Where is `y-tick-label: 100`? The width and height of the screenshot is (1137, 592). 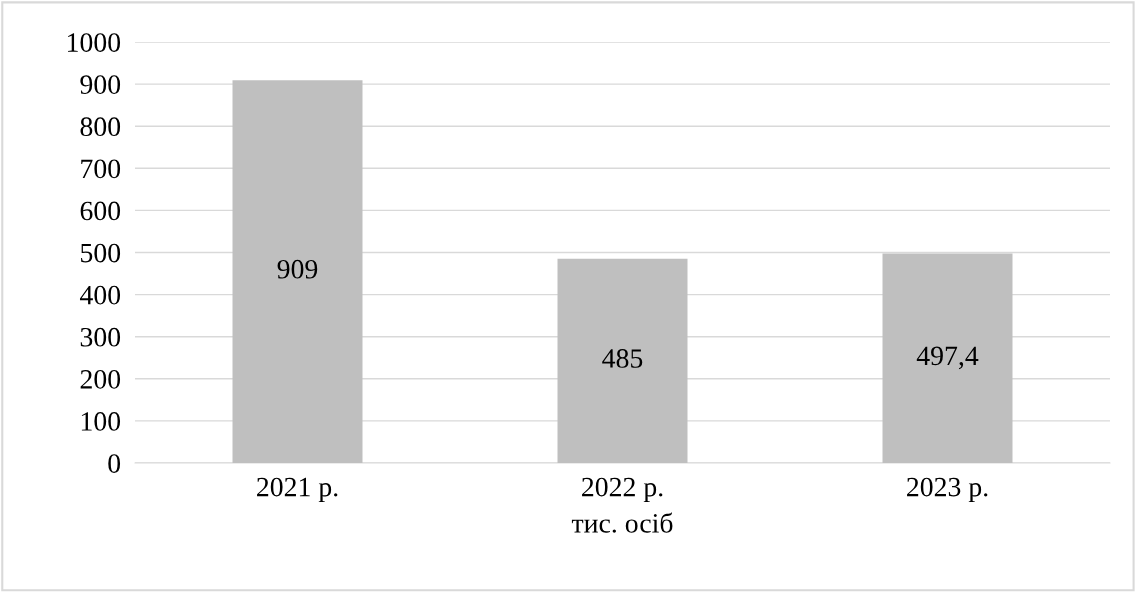 y-tick-label: 100 is located at coordinates (101, 421).